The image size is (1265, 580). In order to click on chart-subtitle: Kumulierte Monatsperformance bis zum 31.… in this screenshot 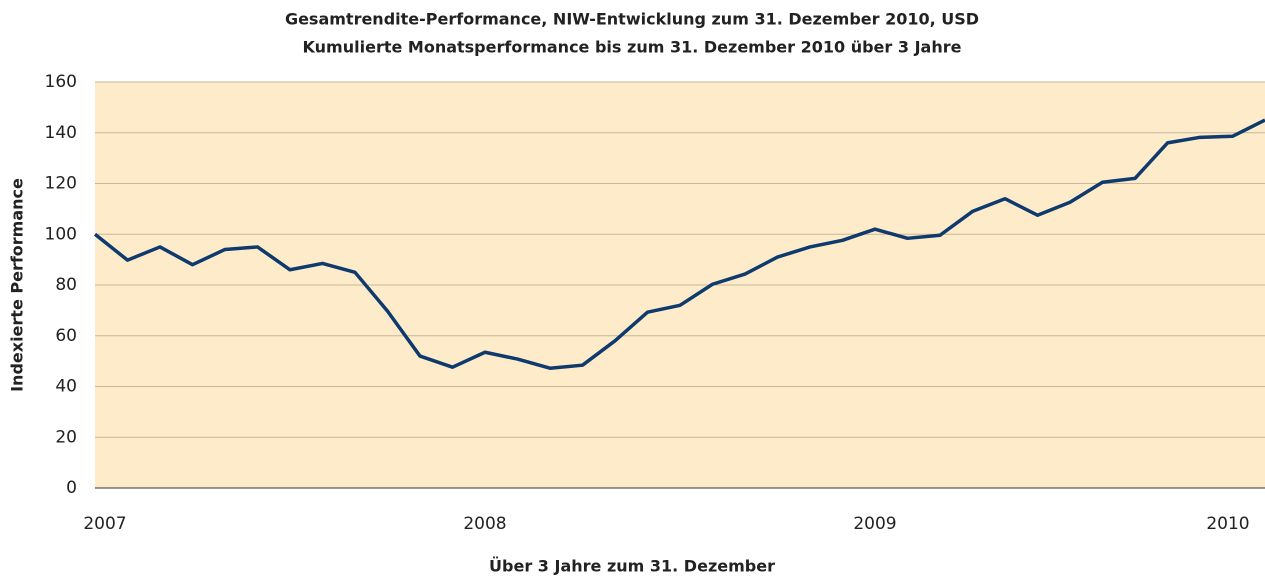, I will do `click(632, 47)`.